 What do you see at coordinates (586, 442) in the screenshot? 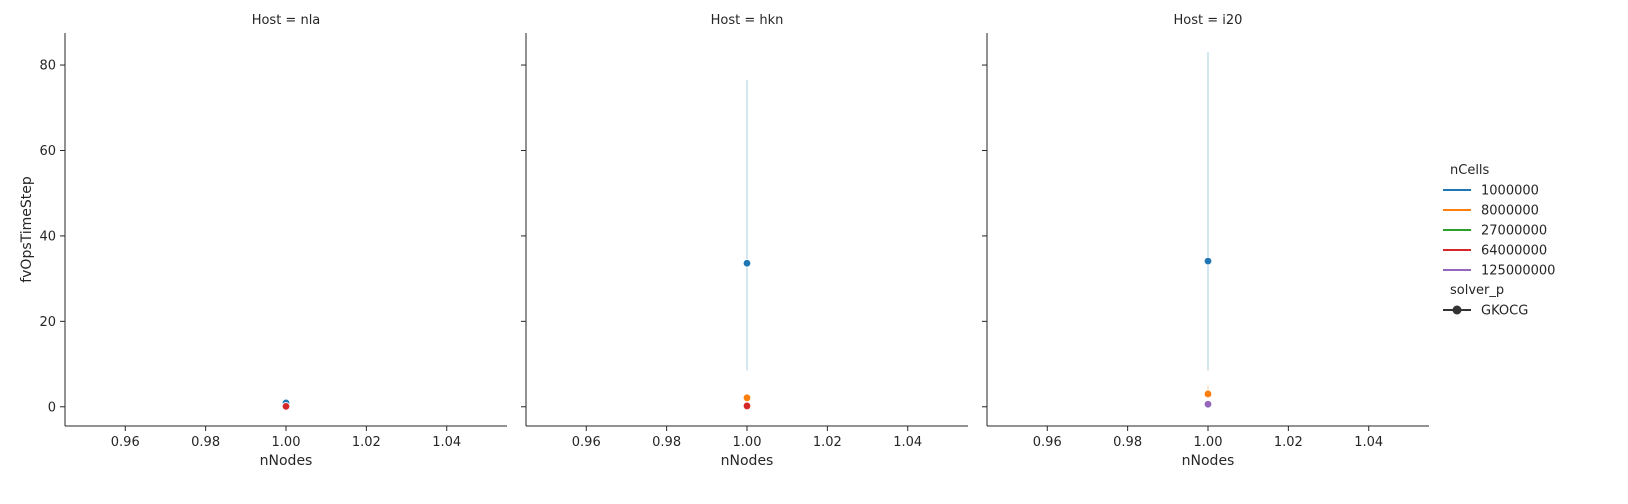
I see `panel-2-x-tick-label: 0.96` at bounding box center [586, 442].